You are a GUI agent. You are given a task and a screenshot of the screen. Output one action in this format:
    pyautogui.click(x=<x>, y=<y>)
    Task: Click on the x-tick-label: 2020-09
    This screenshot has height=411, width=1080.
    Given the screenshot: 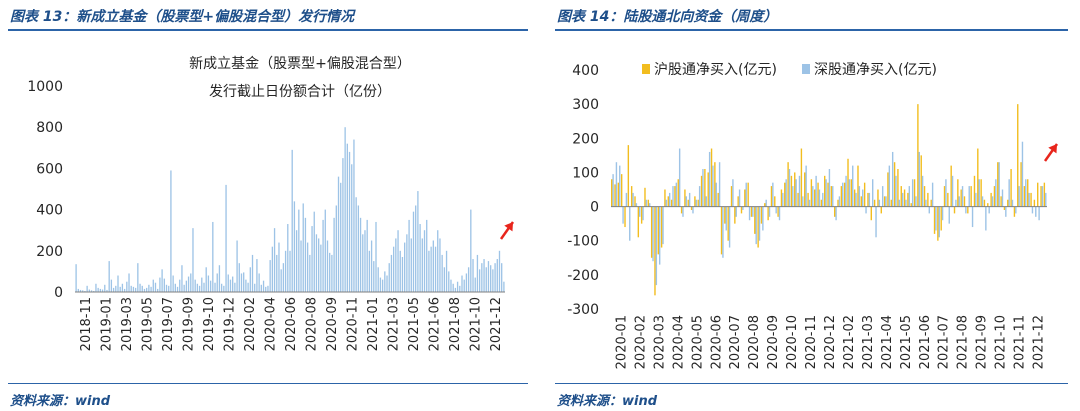 What is the action you would take?
    pyautogui.click(x=773, y=342)
    